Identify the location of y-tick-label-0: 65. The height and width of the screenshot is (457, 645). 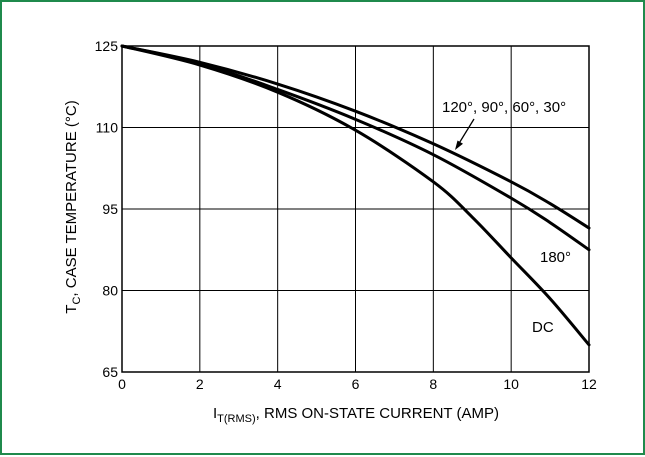
(110, 372).